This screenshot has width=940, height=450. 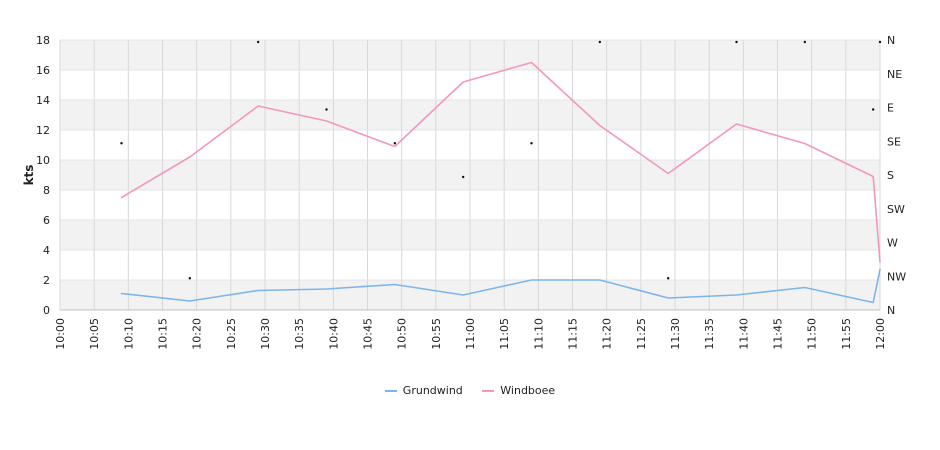 I want to click on direction-tick-label: SE, so click(x=894, y=141).